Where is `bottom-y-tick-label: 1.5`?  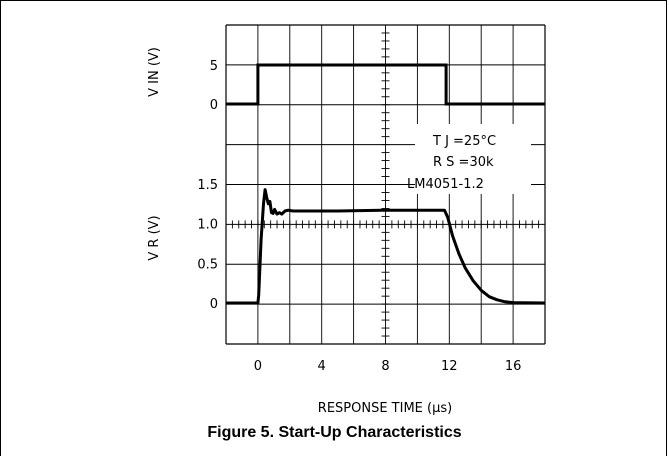 bottom-y-tick-label: 1.5 is located at coordinates (207, 185).